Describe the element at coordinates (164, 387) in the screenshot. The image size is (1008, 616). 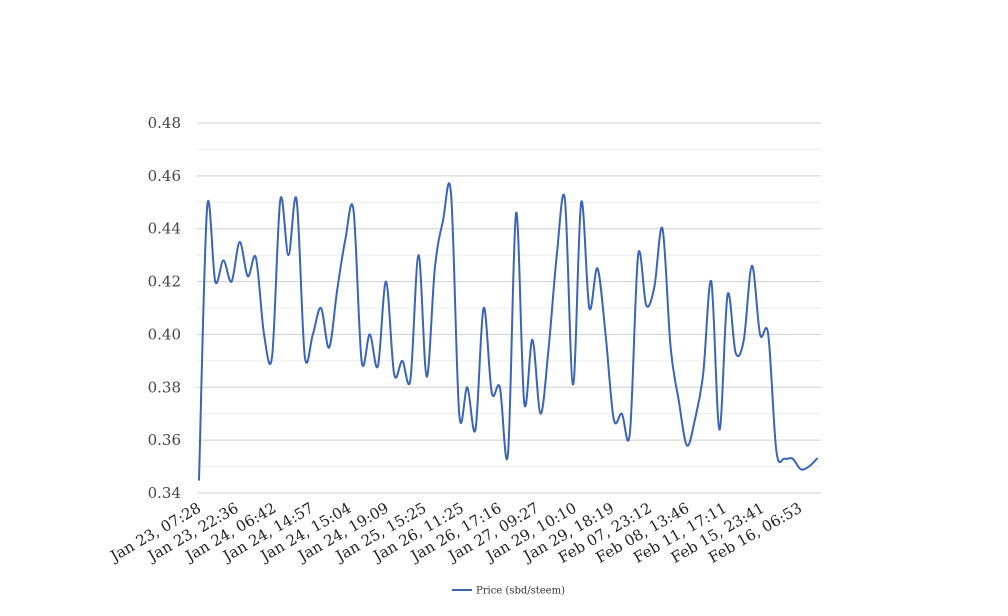
I see `y-tick-label: 0.38` at that location.